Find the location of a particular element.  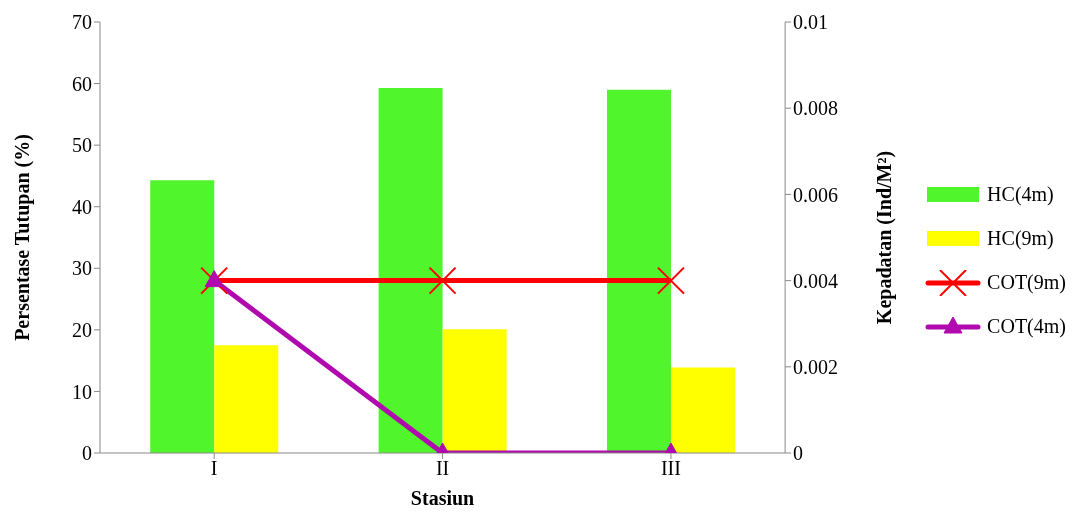

y-tick-label: 70 is located at coordinates (82, 22).